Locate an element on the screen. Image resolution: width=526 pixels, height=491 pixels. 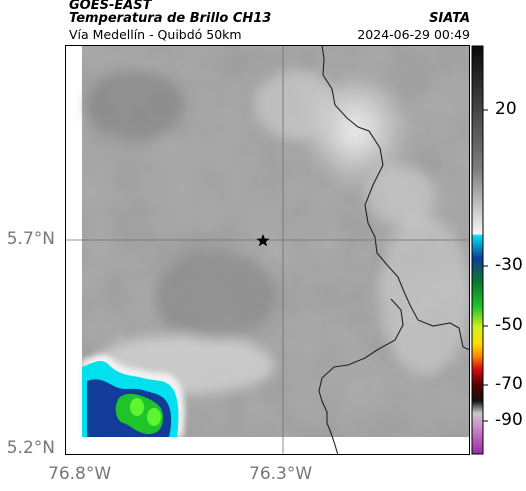
timestamp-label: 2024-06-29 00:49 is located at coordinates (413, 34).